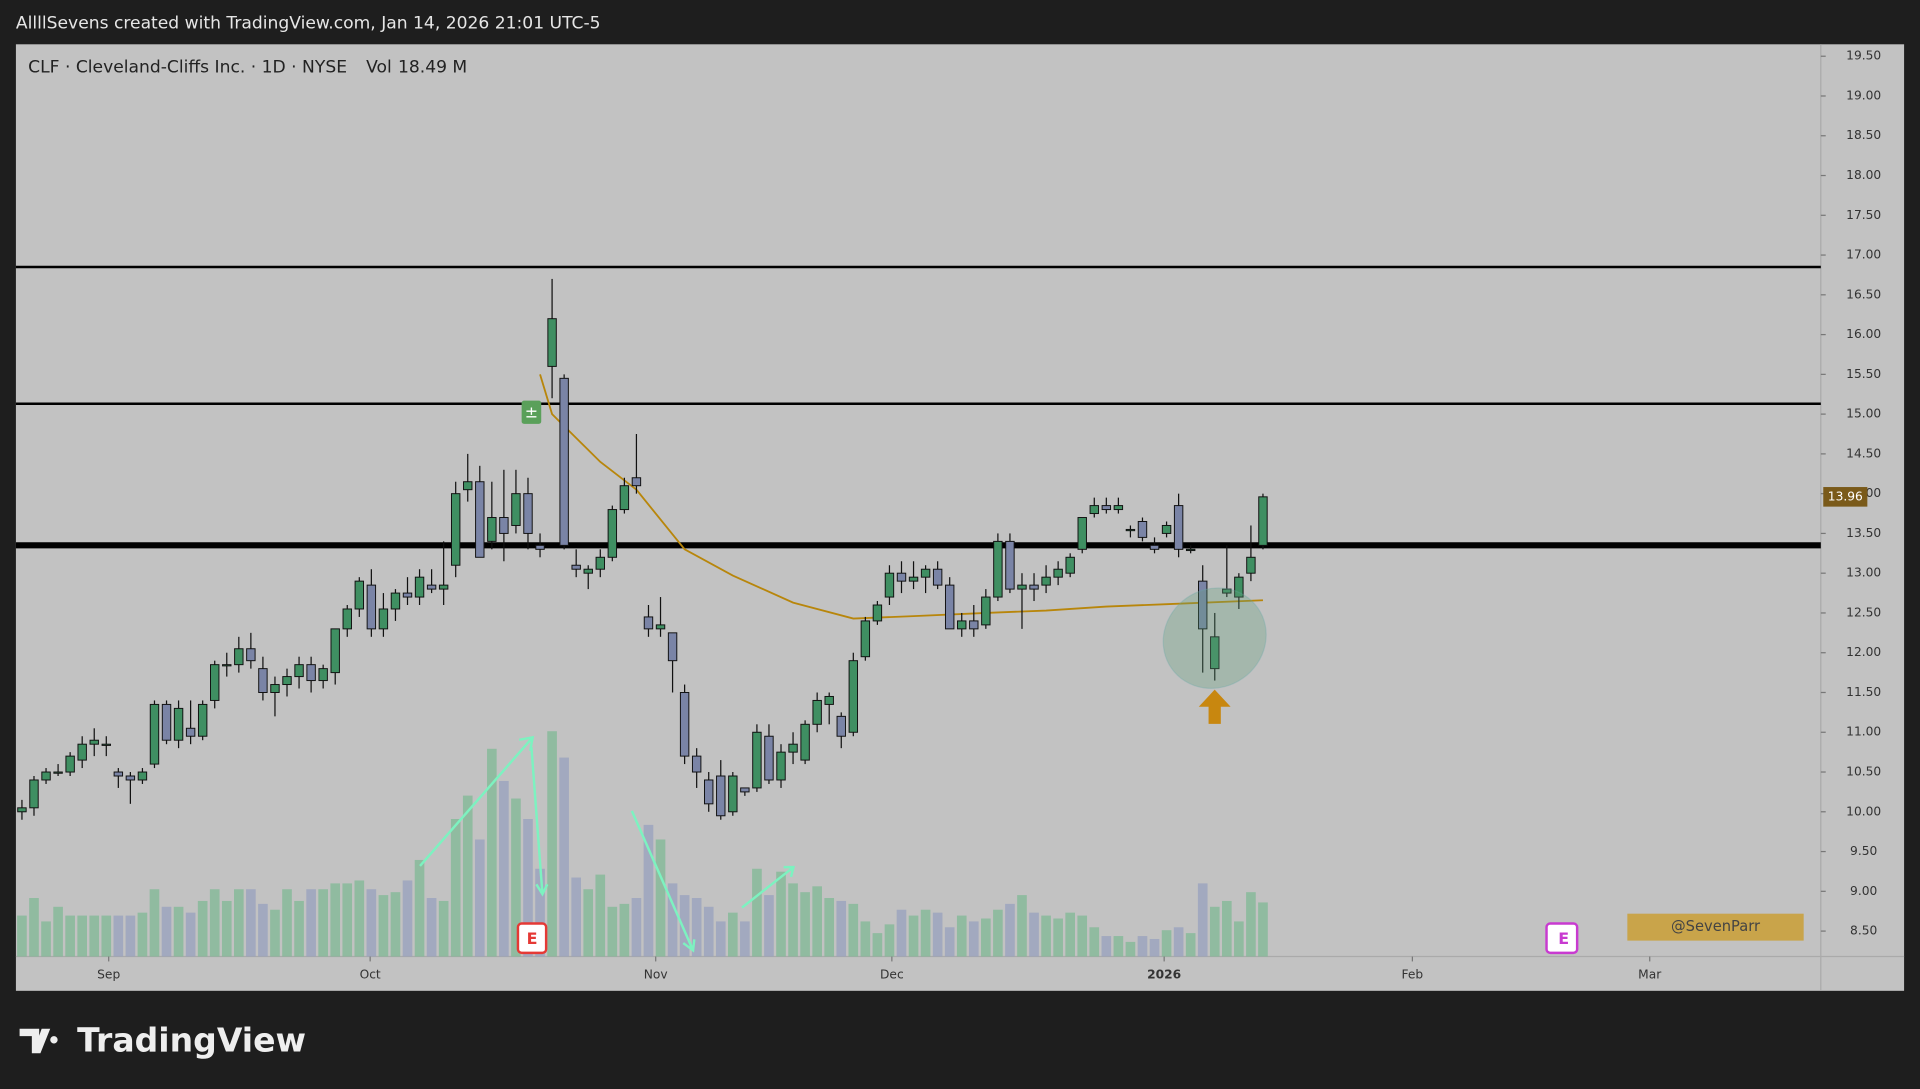  What do you see at coordinates (1863, 95) in the screenshot?
I see `y-tick-label: 19.00` at bounding box center [1863, 95].